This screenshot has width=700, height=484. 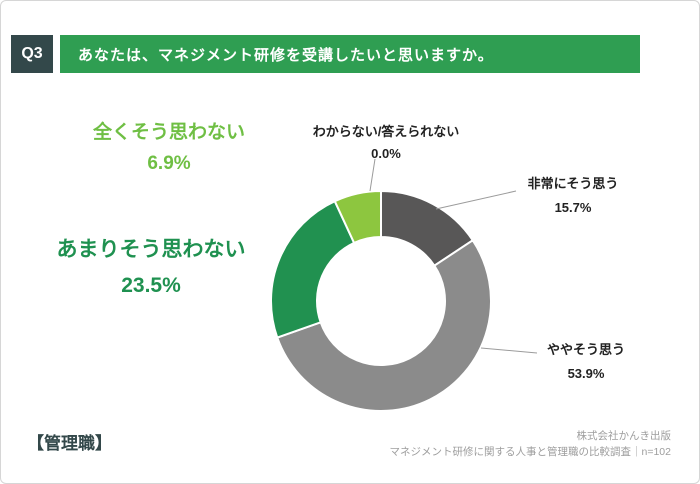 I want to click on callout-strongly-no-label: 全くそう思わない, so click(x=168, y=132).